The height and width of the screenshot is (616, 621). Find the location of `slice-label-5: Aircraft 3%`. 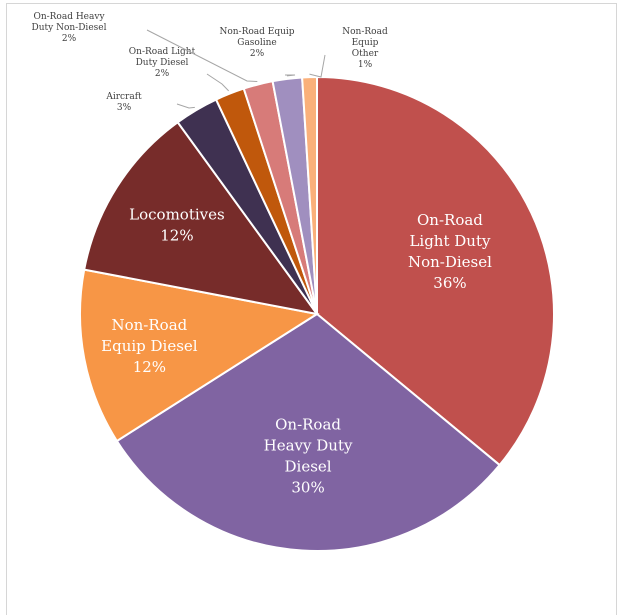

slice-label-5: Aircraft 3% is located at coordinates (123, 102).